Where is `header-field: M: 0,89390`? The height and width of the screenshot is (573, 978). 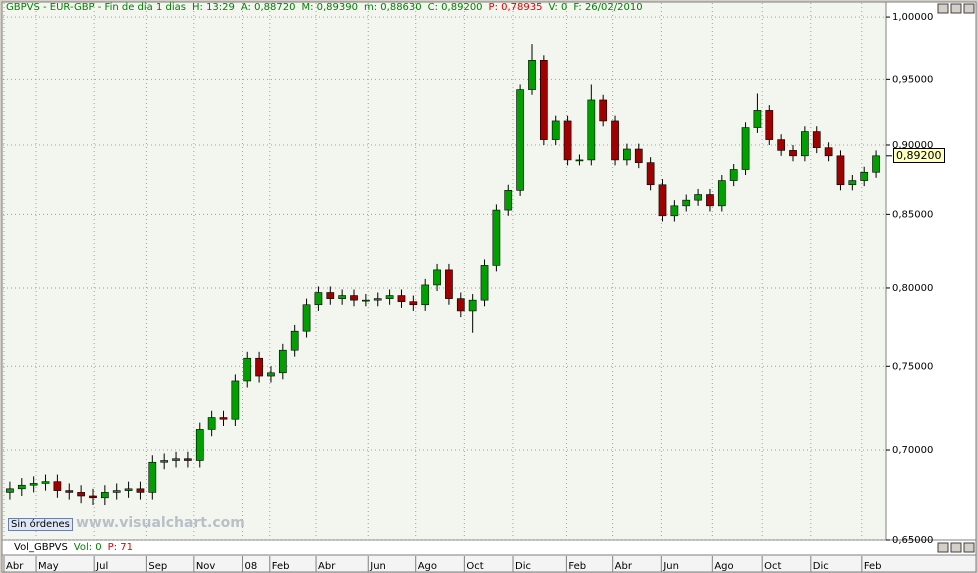
header-field: M: 0,89390 is located at coordinates (329, 7).